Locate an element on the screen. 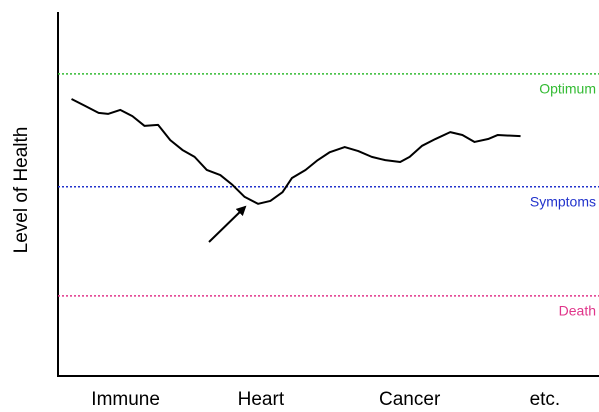 Image resolution: width=599 pixels, height=412 pixels. x-tick-label: etc. is located at coordinates (545, 399).